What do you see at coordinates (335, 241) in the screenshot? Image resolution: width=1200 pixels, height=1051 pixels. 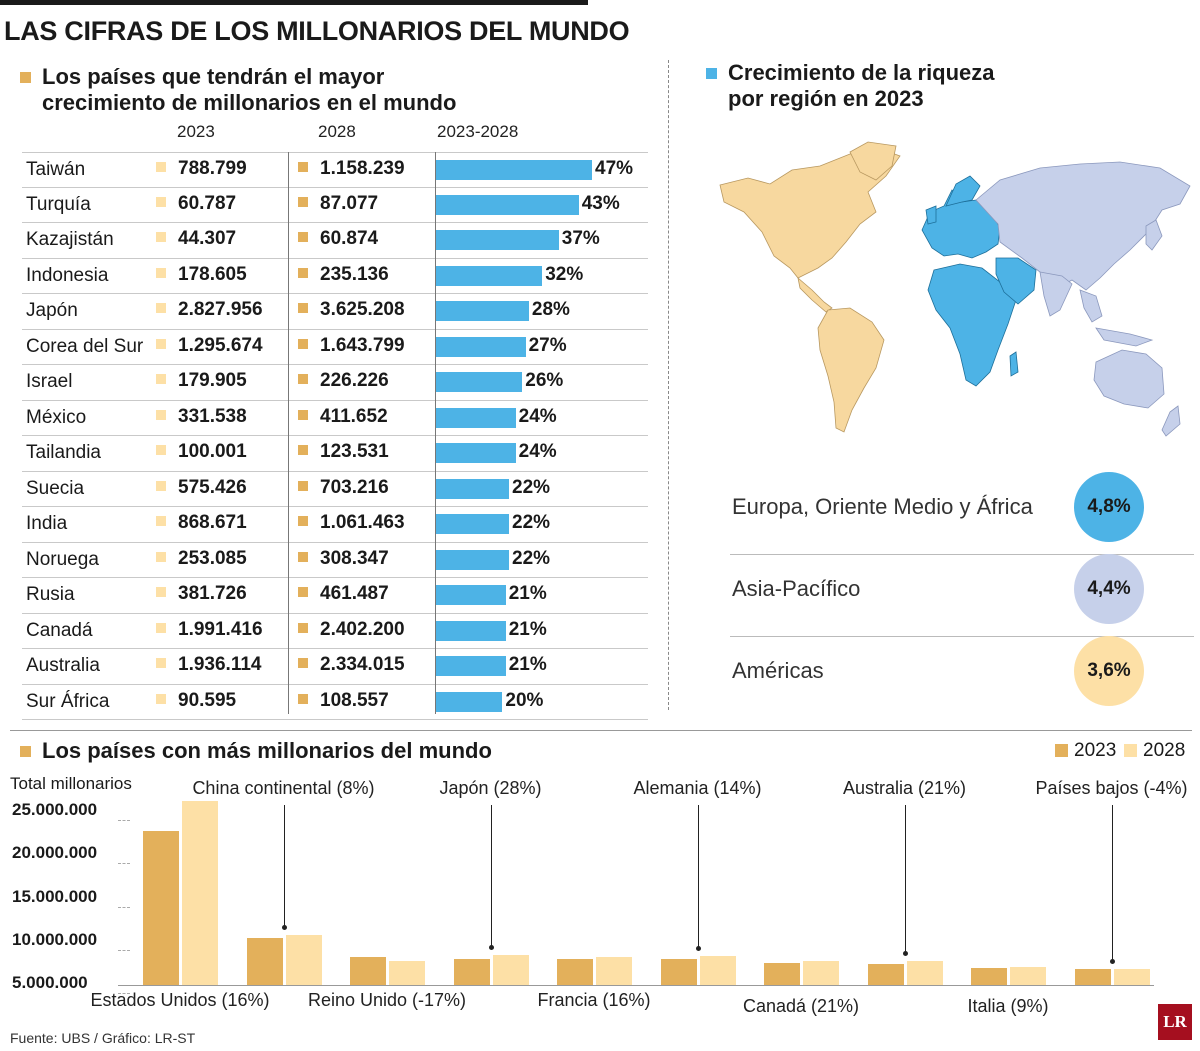 I see `table-row: Kazajistán 44.307 60.874 37%` at bounding box center [335, 241].